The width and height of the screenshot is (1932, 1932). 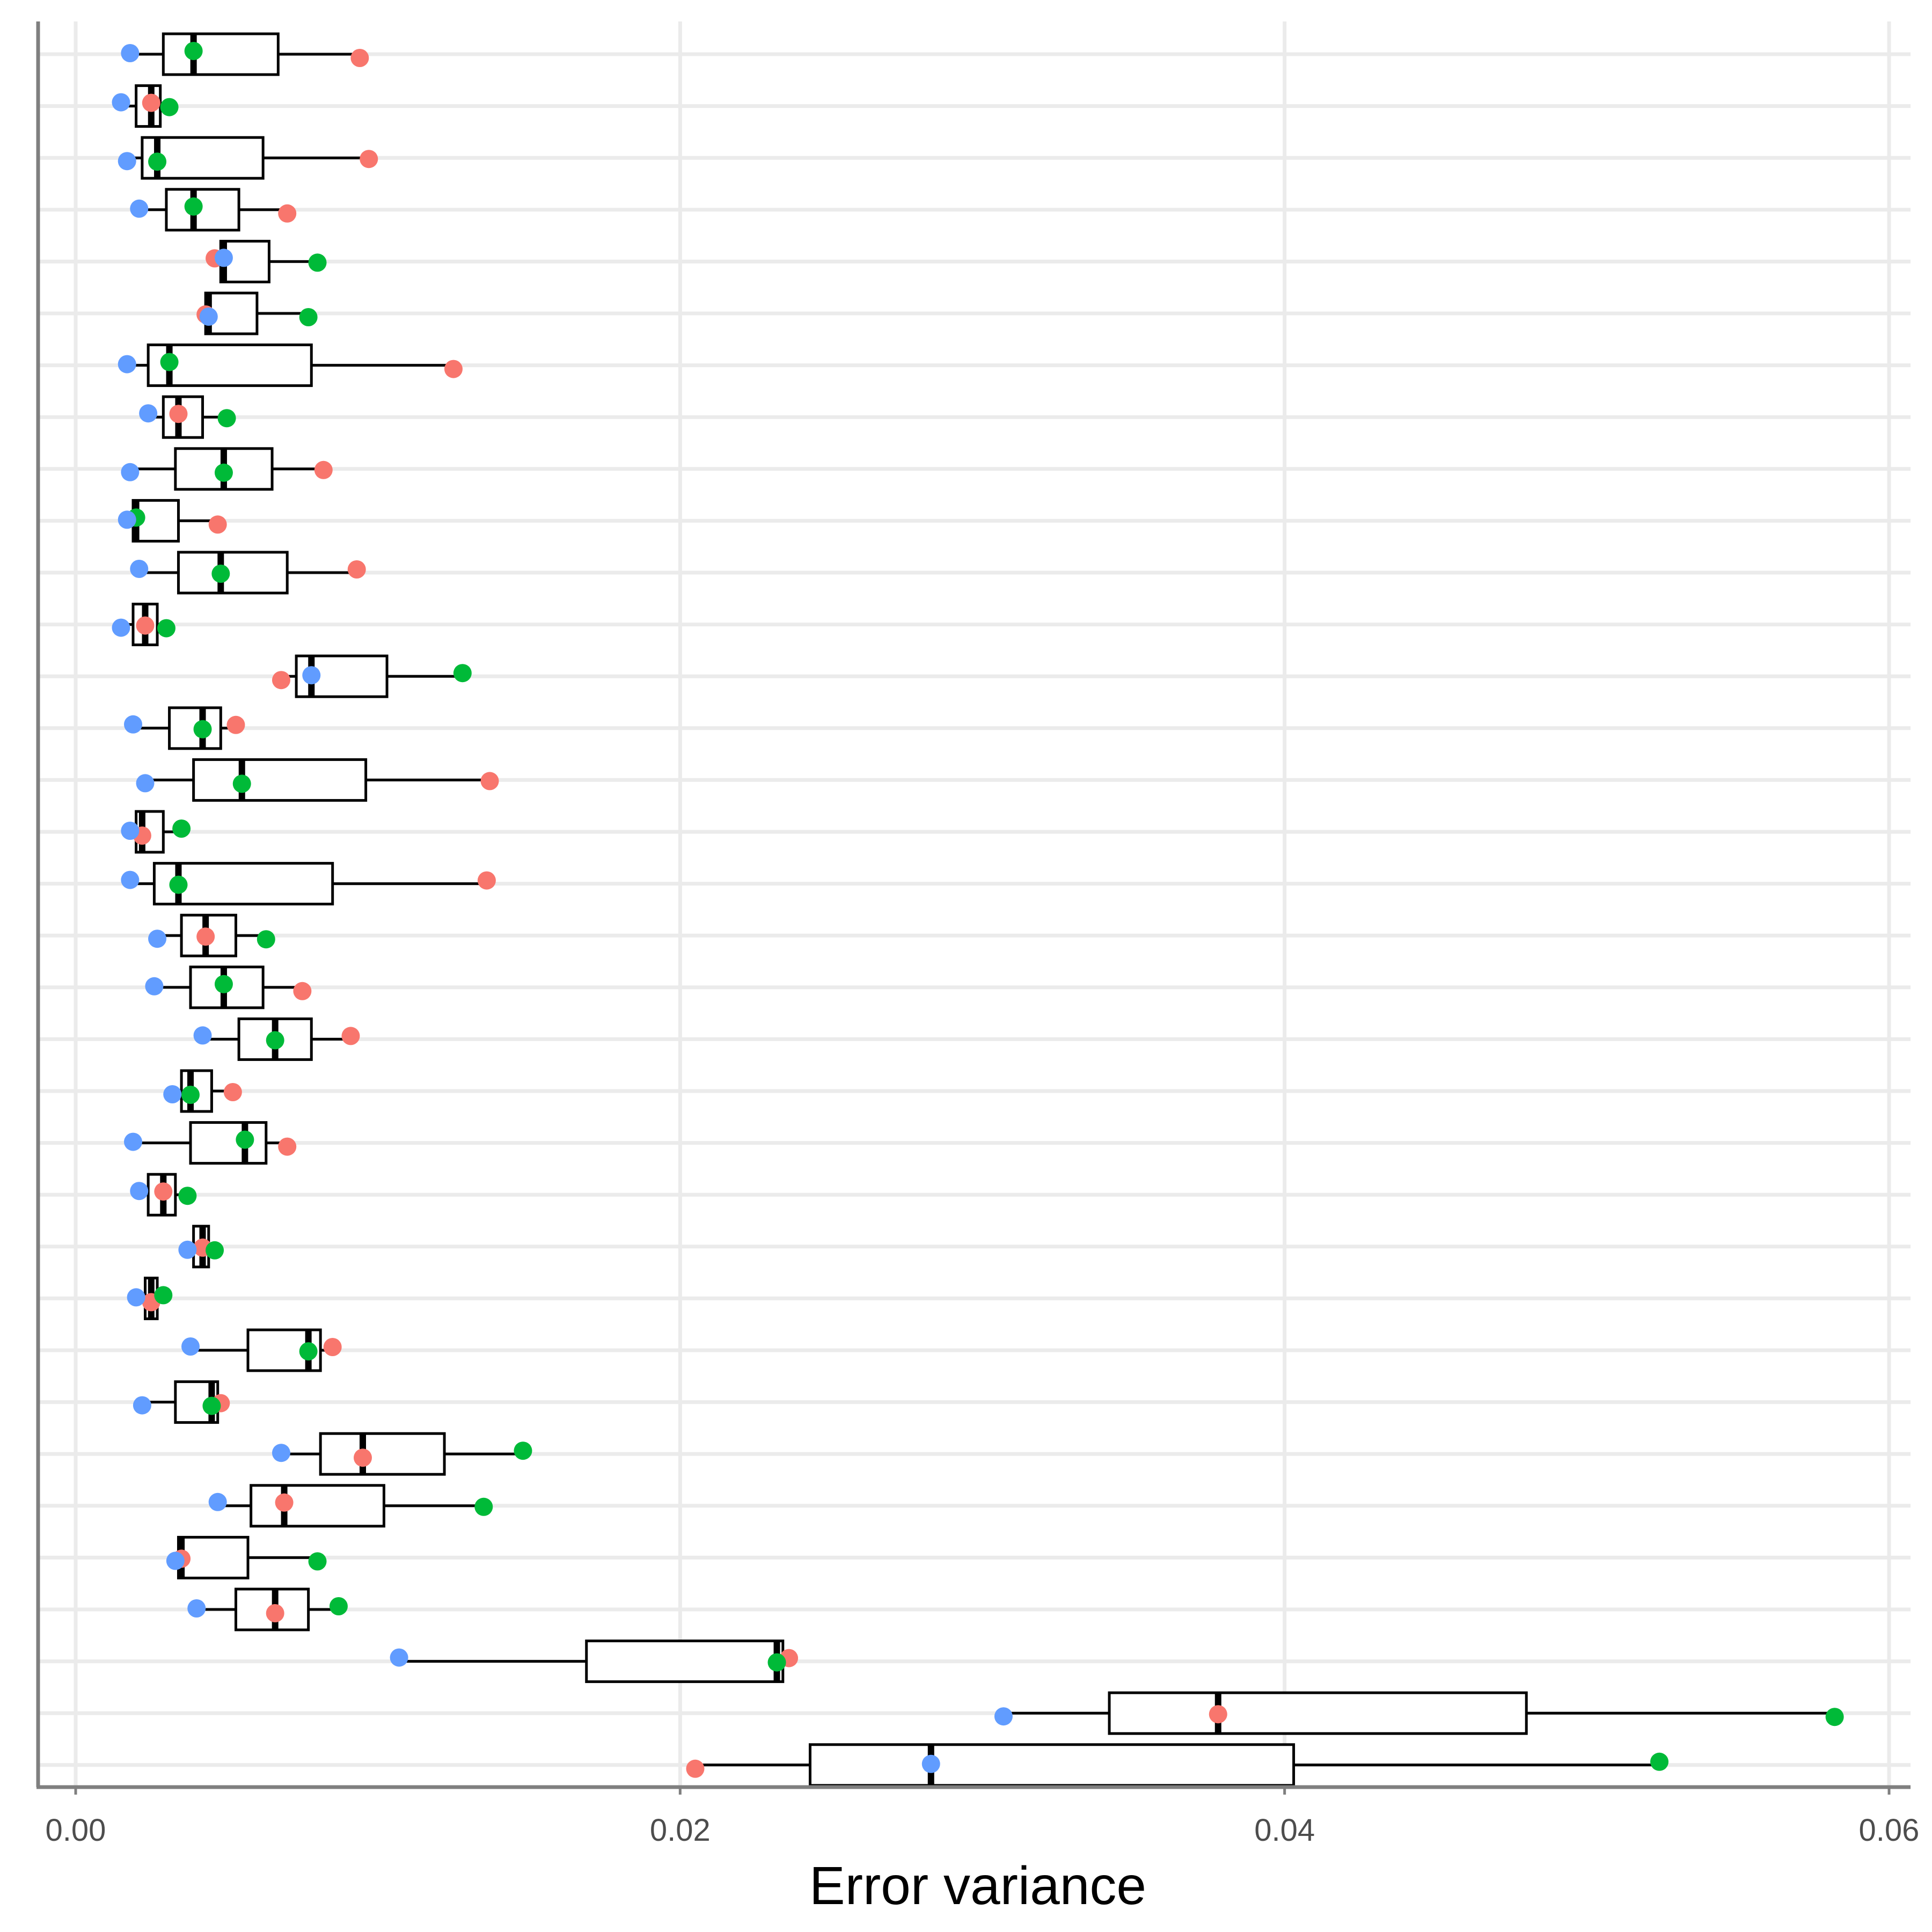 I want to click on x-axis-title: Error variance, so click(x=977, y=1886).